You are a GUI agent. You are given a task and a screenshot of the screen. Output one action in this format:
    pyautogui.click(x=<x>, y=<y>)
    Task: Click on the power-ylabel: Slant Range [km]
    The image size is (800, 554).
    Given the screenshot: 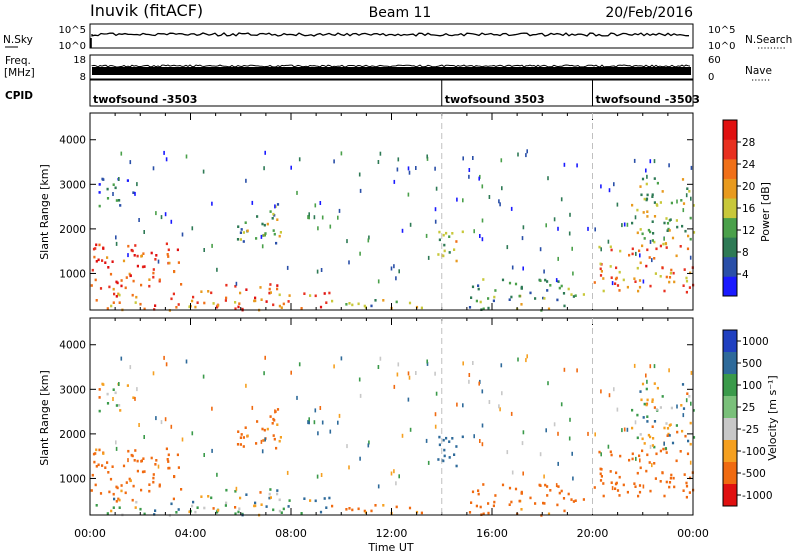 What is the action you would take?
    pyautogui.click(x=44, y=212)
    